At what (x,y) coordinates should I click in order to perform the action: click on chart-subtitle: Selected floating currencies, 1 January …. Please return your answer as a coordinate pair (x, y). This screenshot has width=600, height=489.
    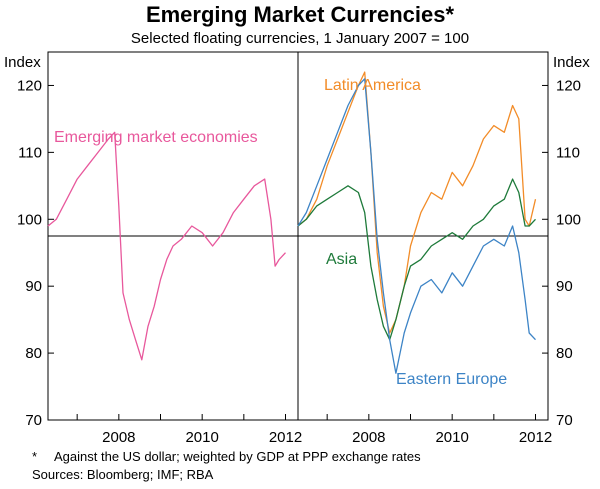
    Looking at the image, I should click on (300, 38).